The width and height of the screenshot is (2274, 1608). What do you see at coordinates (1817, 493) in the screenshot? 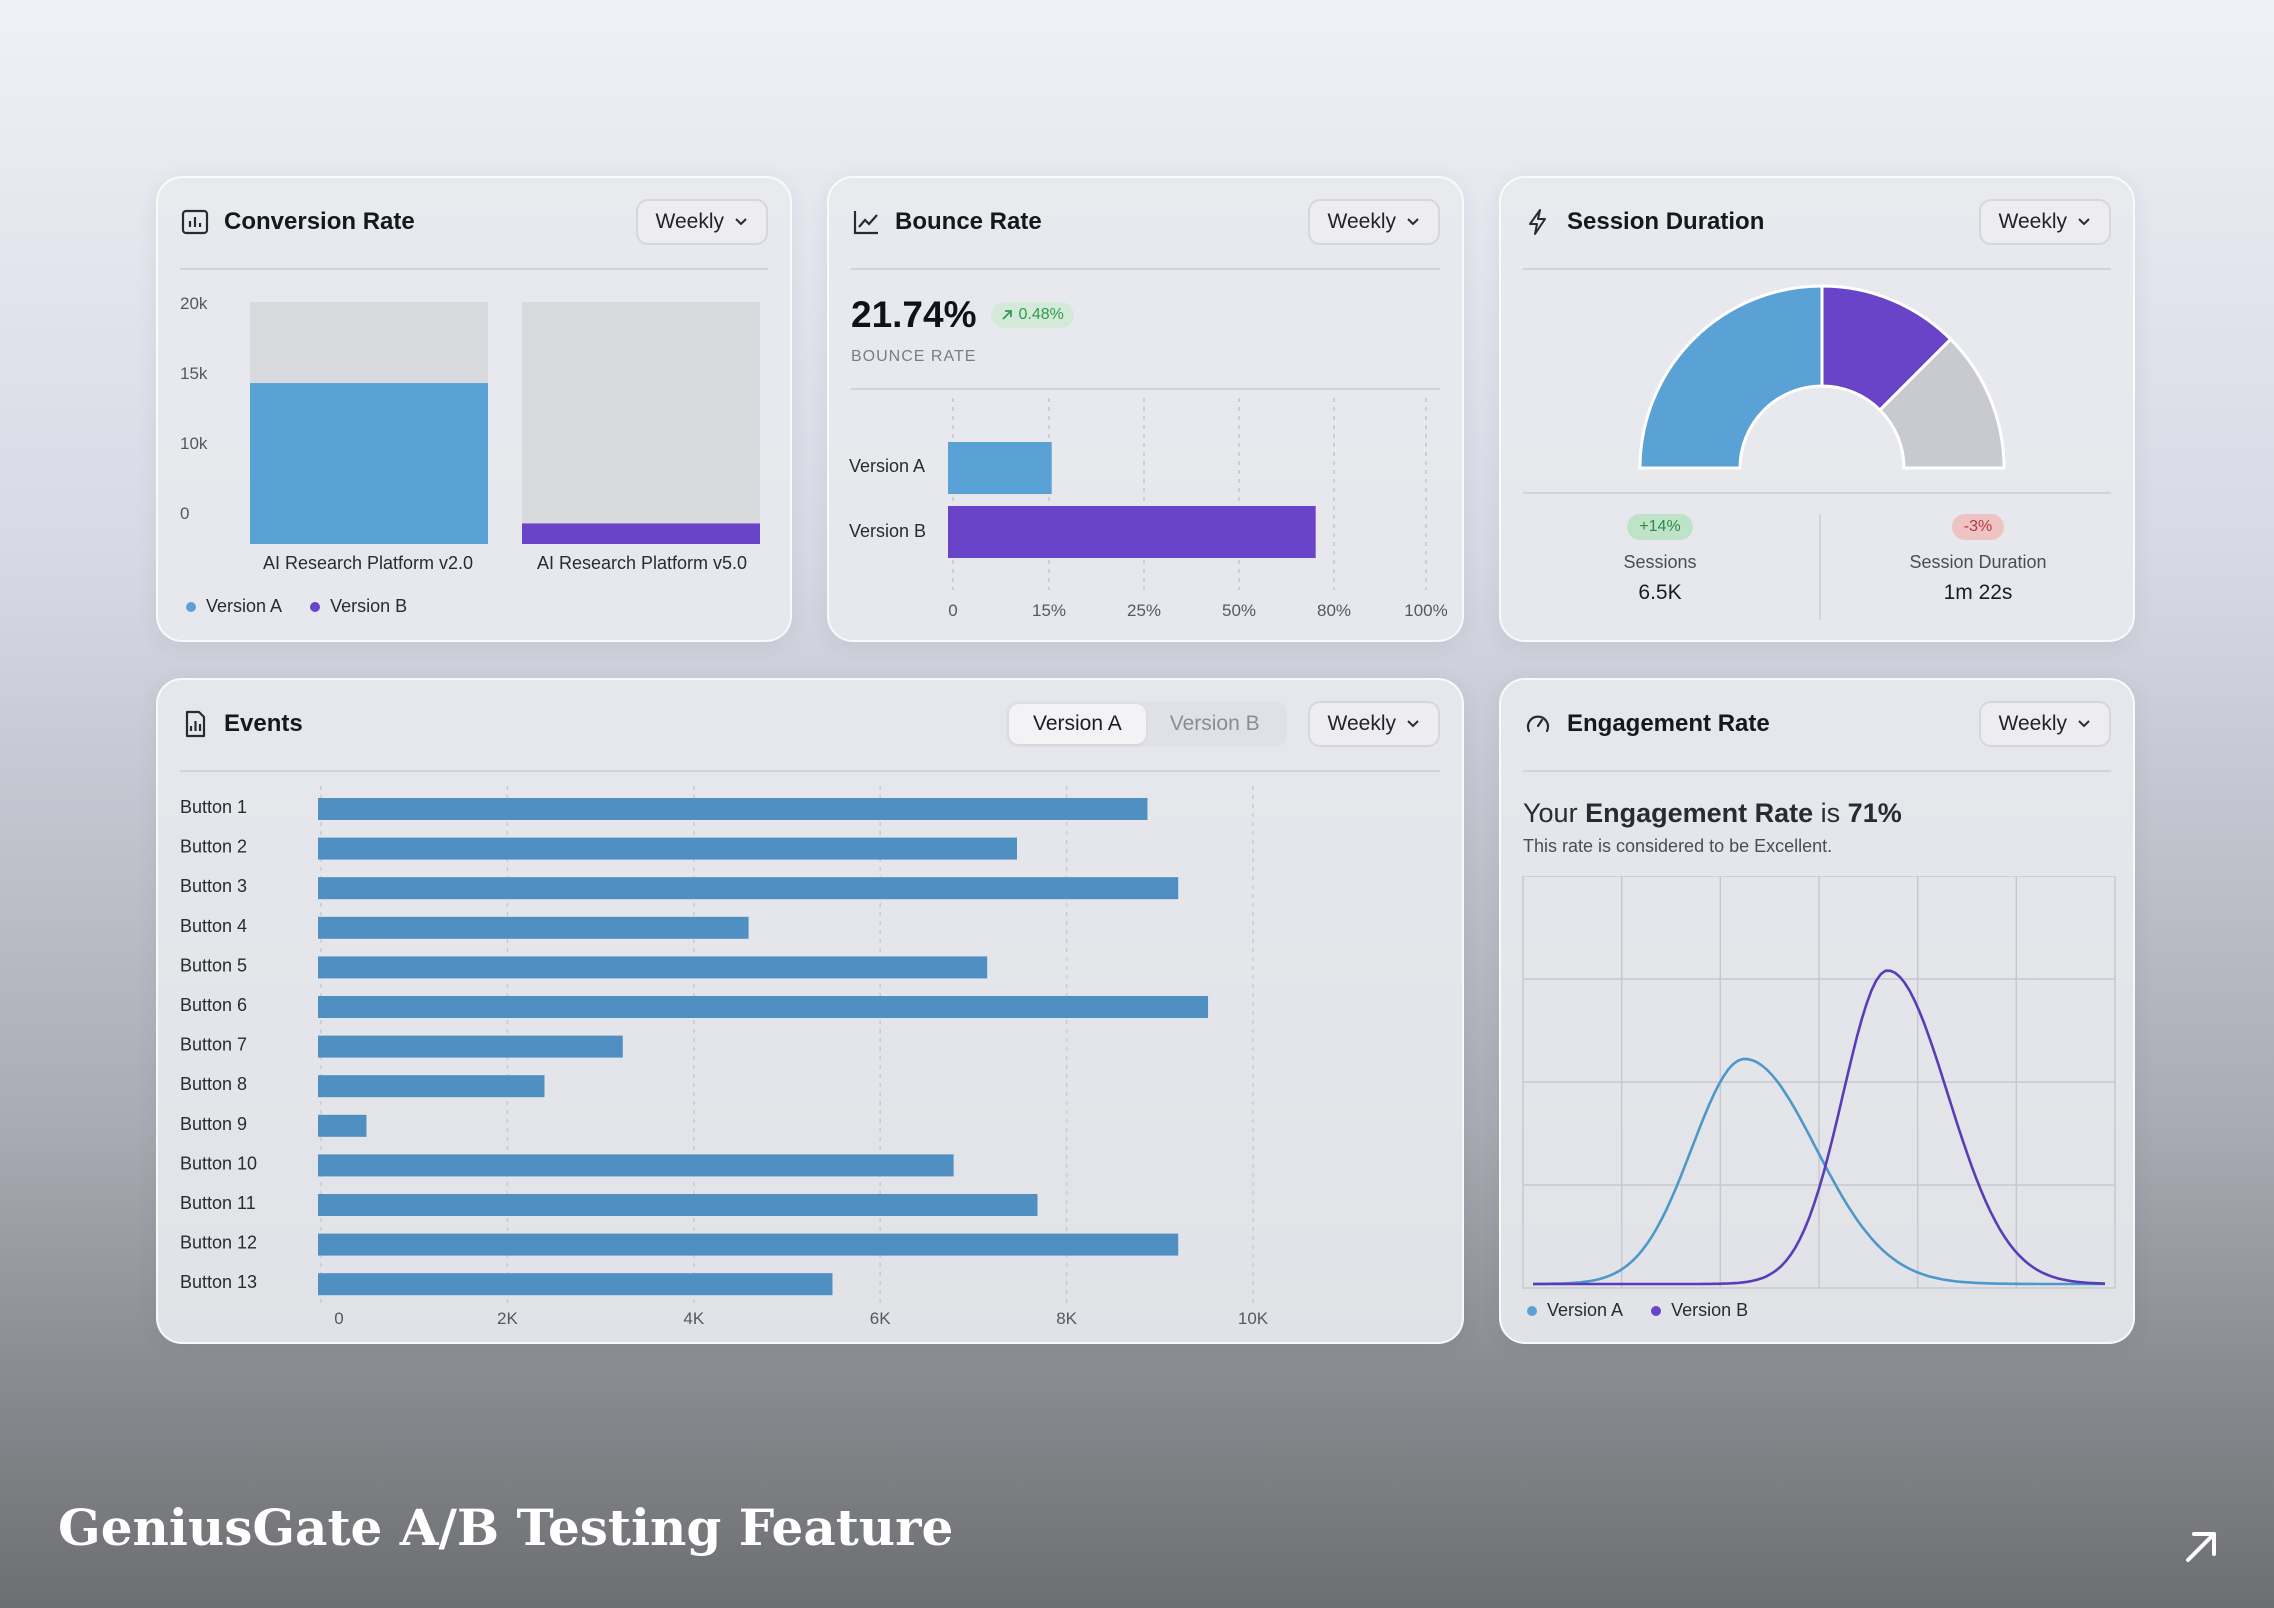
I see `gauge-divider` at bounding box center [1817, 493].